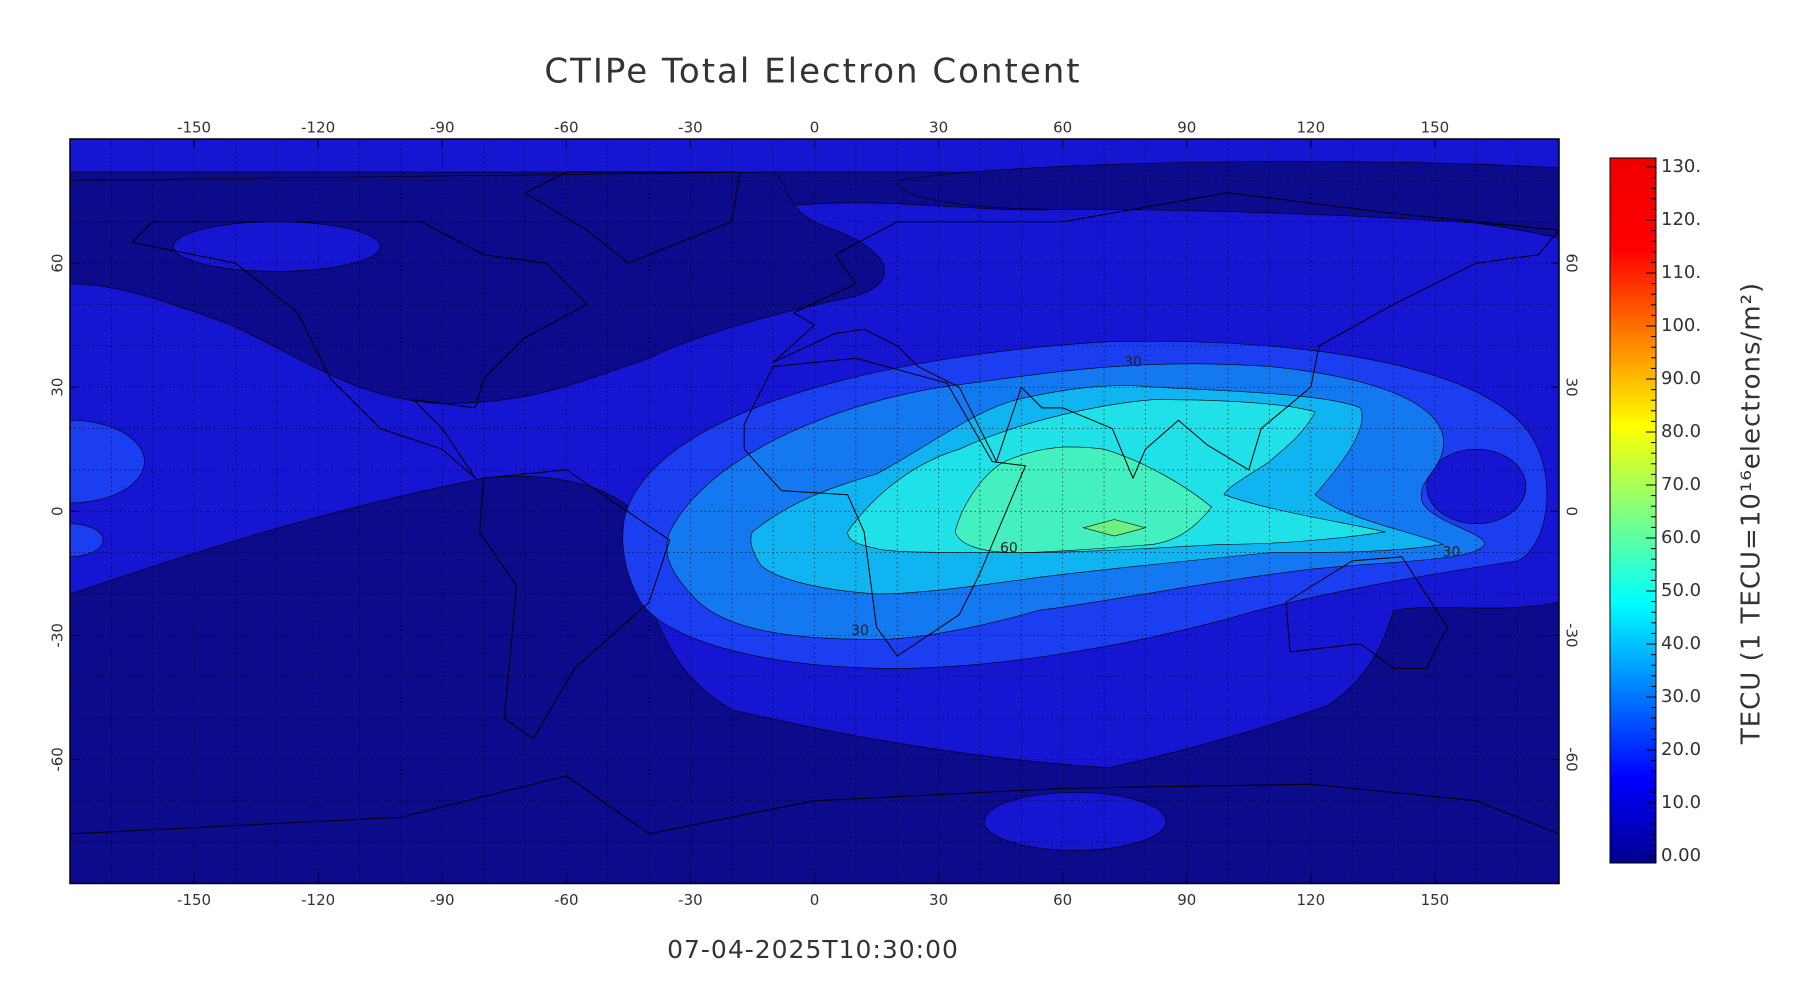 Image resolution: width=1800 pixels, height=1000 pixels. Describe the element at coordinates (1681, 378) in the screenshot. I see `colorbar-tick-label: 90.0` at that location.